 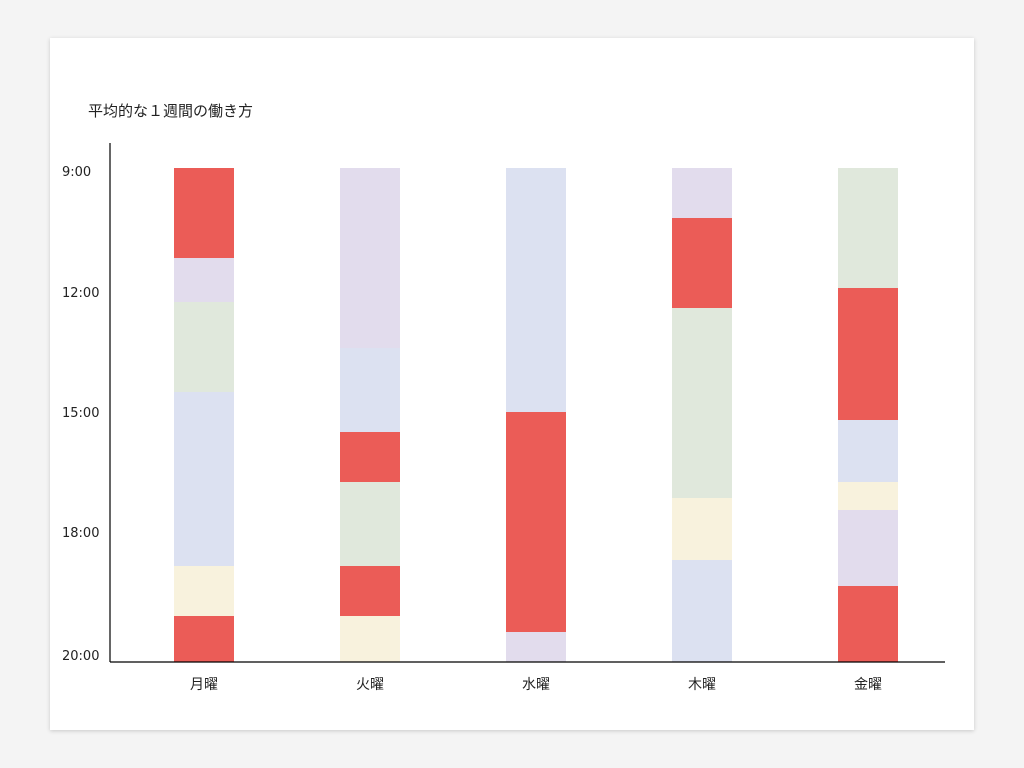 I want to click on y-tick-label: 12:00, so click(x=80, y=293).